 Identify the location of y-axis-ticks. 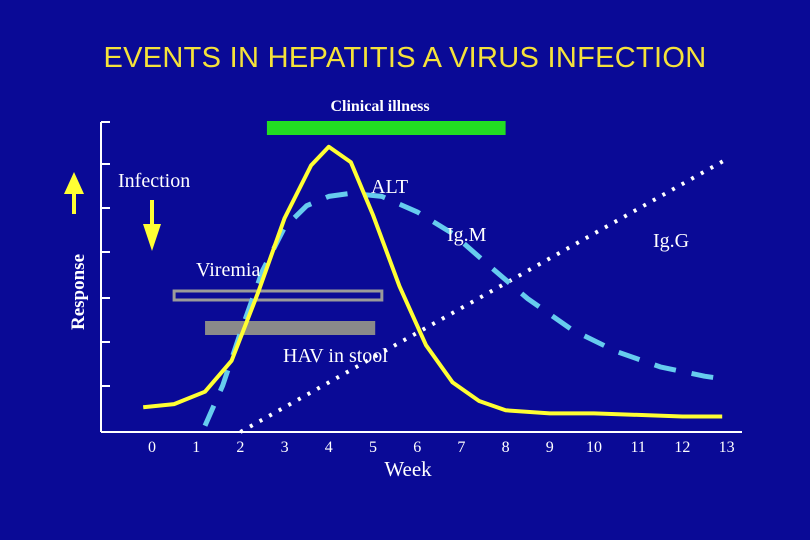
(105, 254).